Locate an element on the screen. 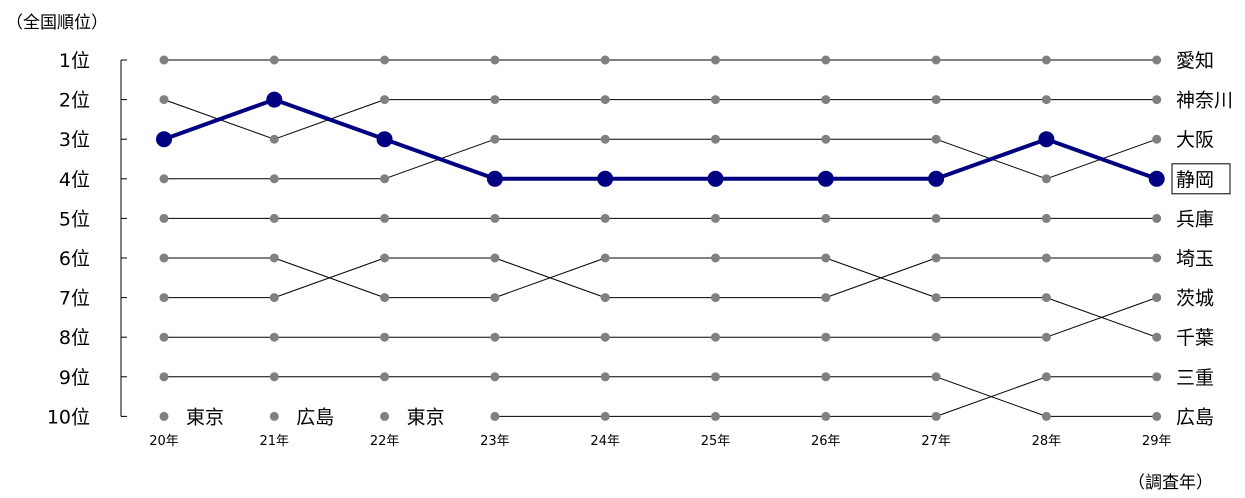  x-tick-label: 26年 is located at coordinates (826, 441).